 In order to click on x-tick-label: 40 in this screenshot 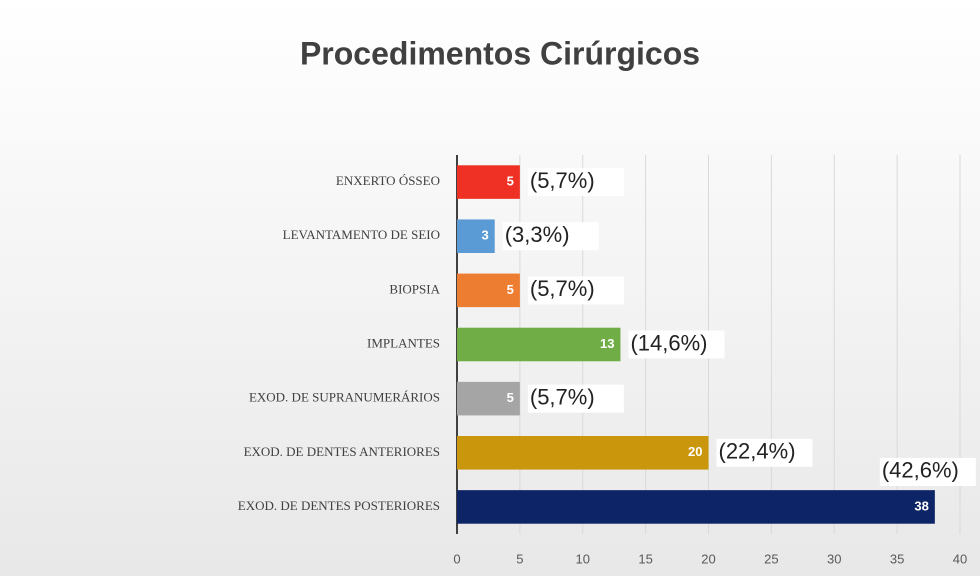, I will do `click(960, 558)`.